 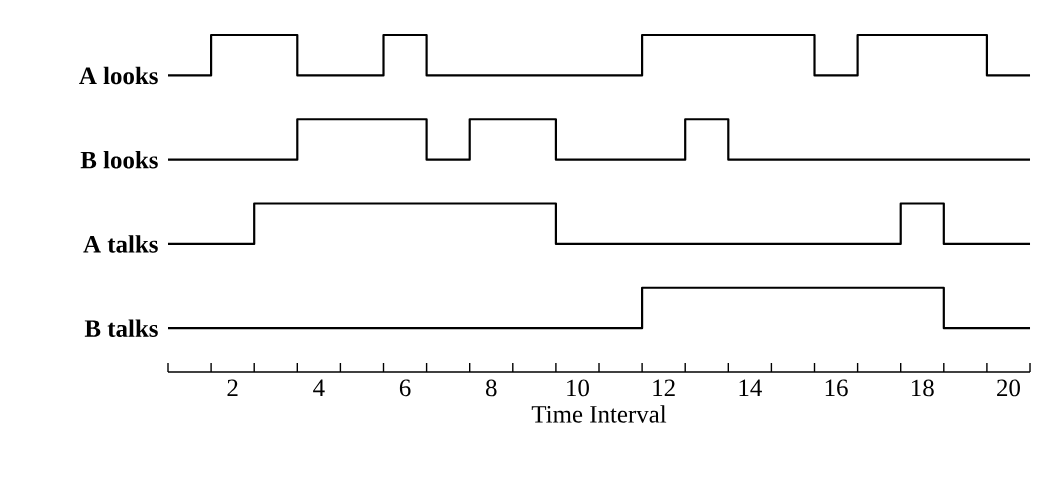 I want to click on series-label: A talks, so click(x=120, y=244).